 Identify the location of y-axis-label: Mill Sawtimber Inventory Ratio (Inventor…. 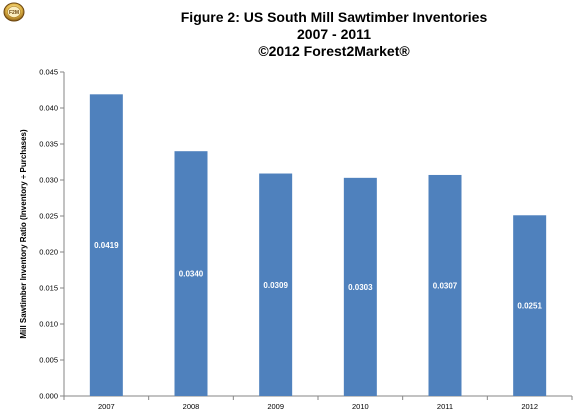
(23, 234).